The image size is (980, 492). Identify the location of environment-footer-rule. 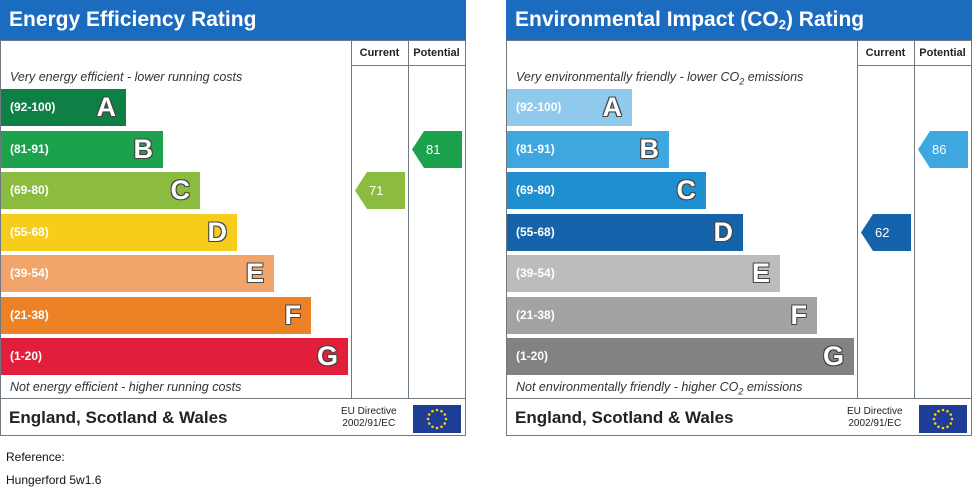
(739, 398).